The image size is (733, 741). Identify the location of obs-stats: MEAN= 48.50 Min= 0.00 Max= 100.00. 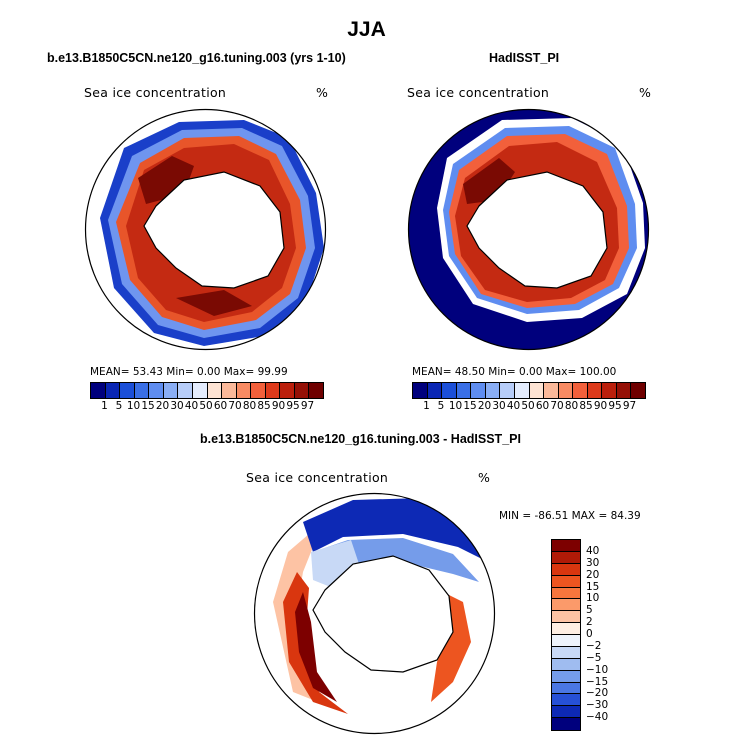
(514, 372).